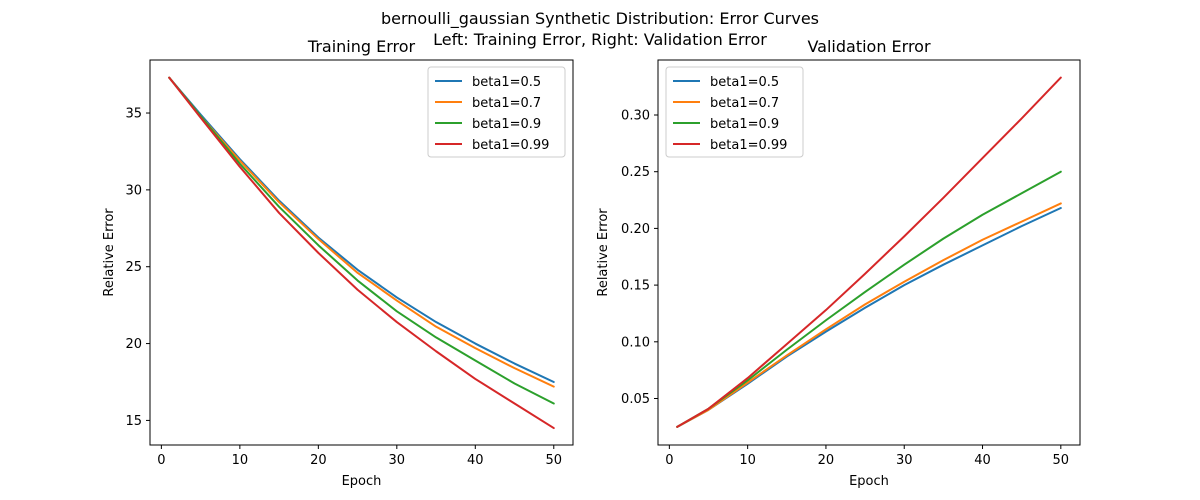 This screenshot has width=1200, height=500. What do you see at coordinates (869, 46) in the screenshot?
I see `validation-chart-title: Validation Error` at bounding box center [869, 46].